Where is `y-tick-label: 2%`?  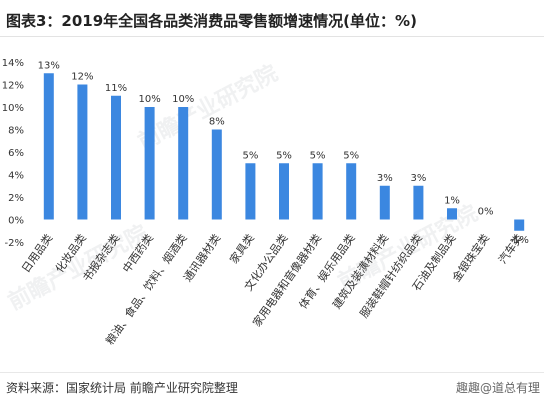 y-tick-label: 2% is located at coordinates (16, 198).